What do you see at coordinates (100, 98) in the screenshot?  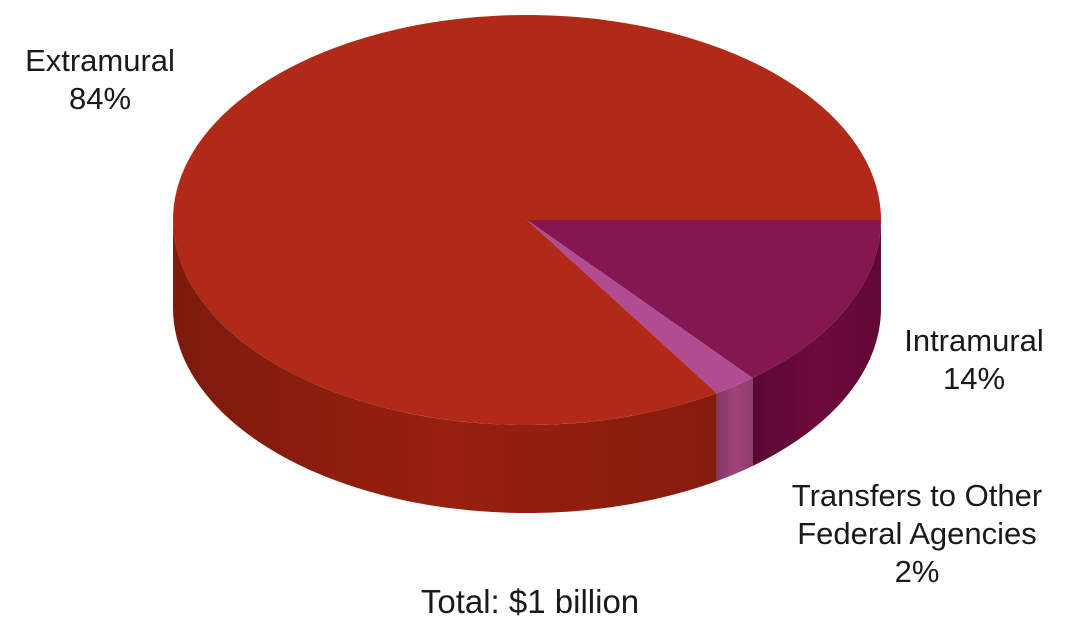 I see `slice-value-extramural: 84%` at bounding box center [100, 98].